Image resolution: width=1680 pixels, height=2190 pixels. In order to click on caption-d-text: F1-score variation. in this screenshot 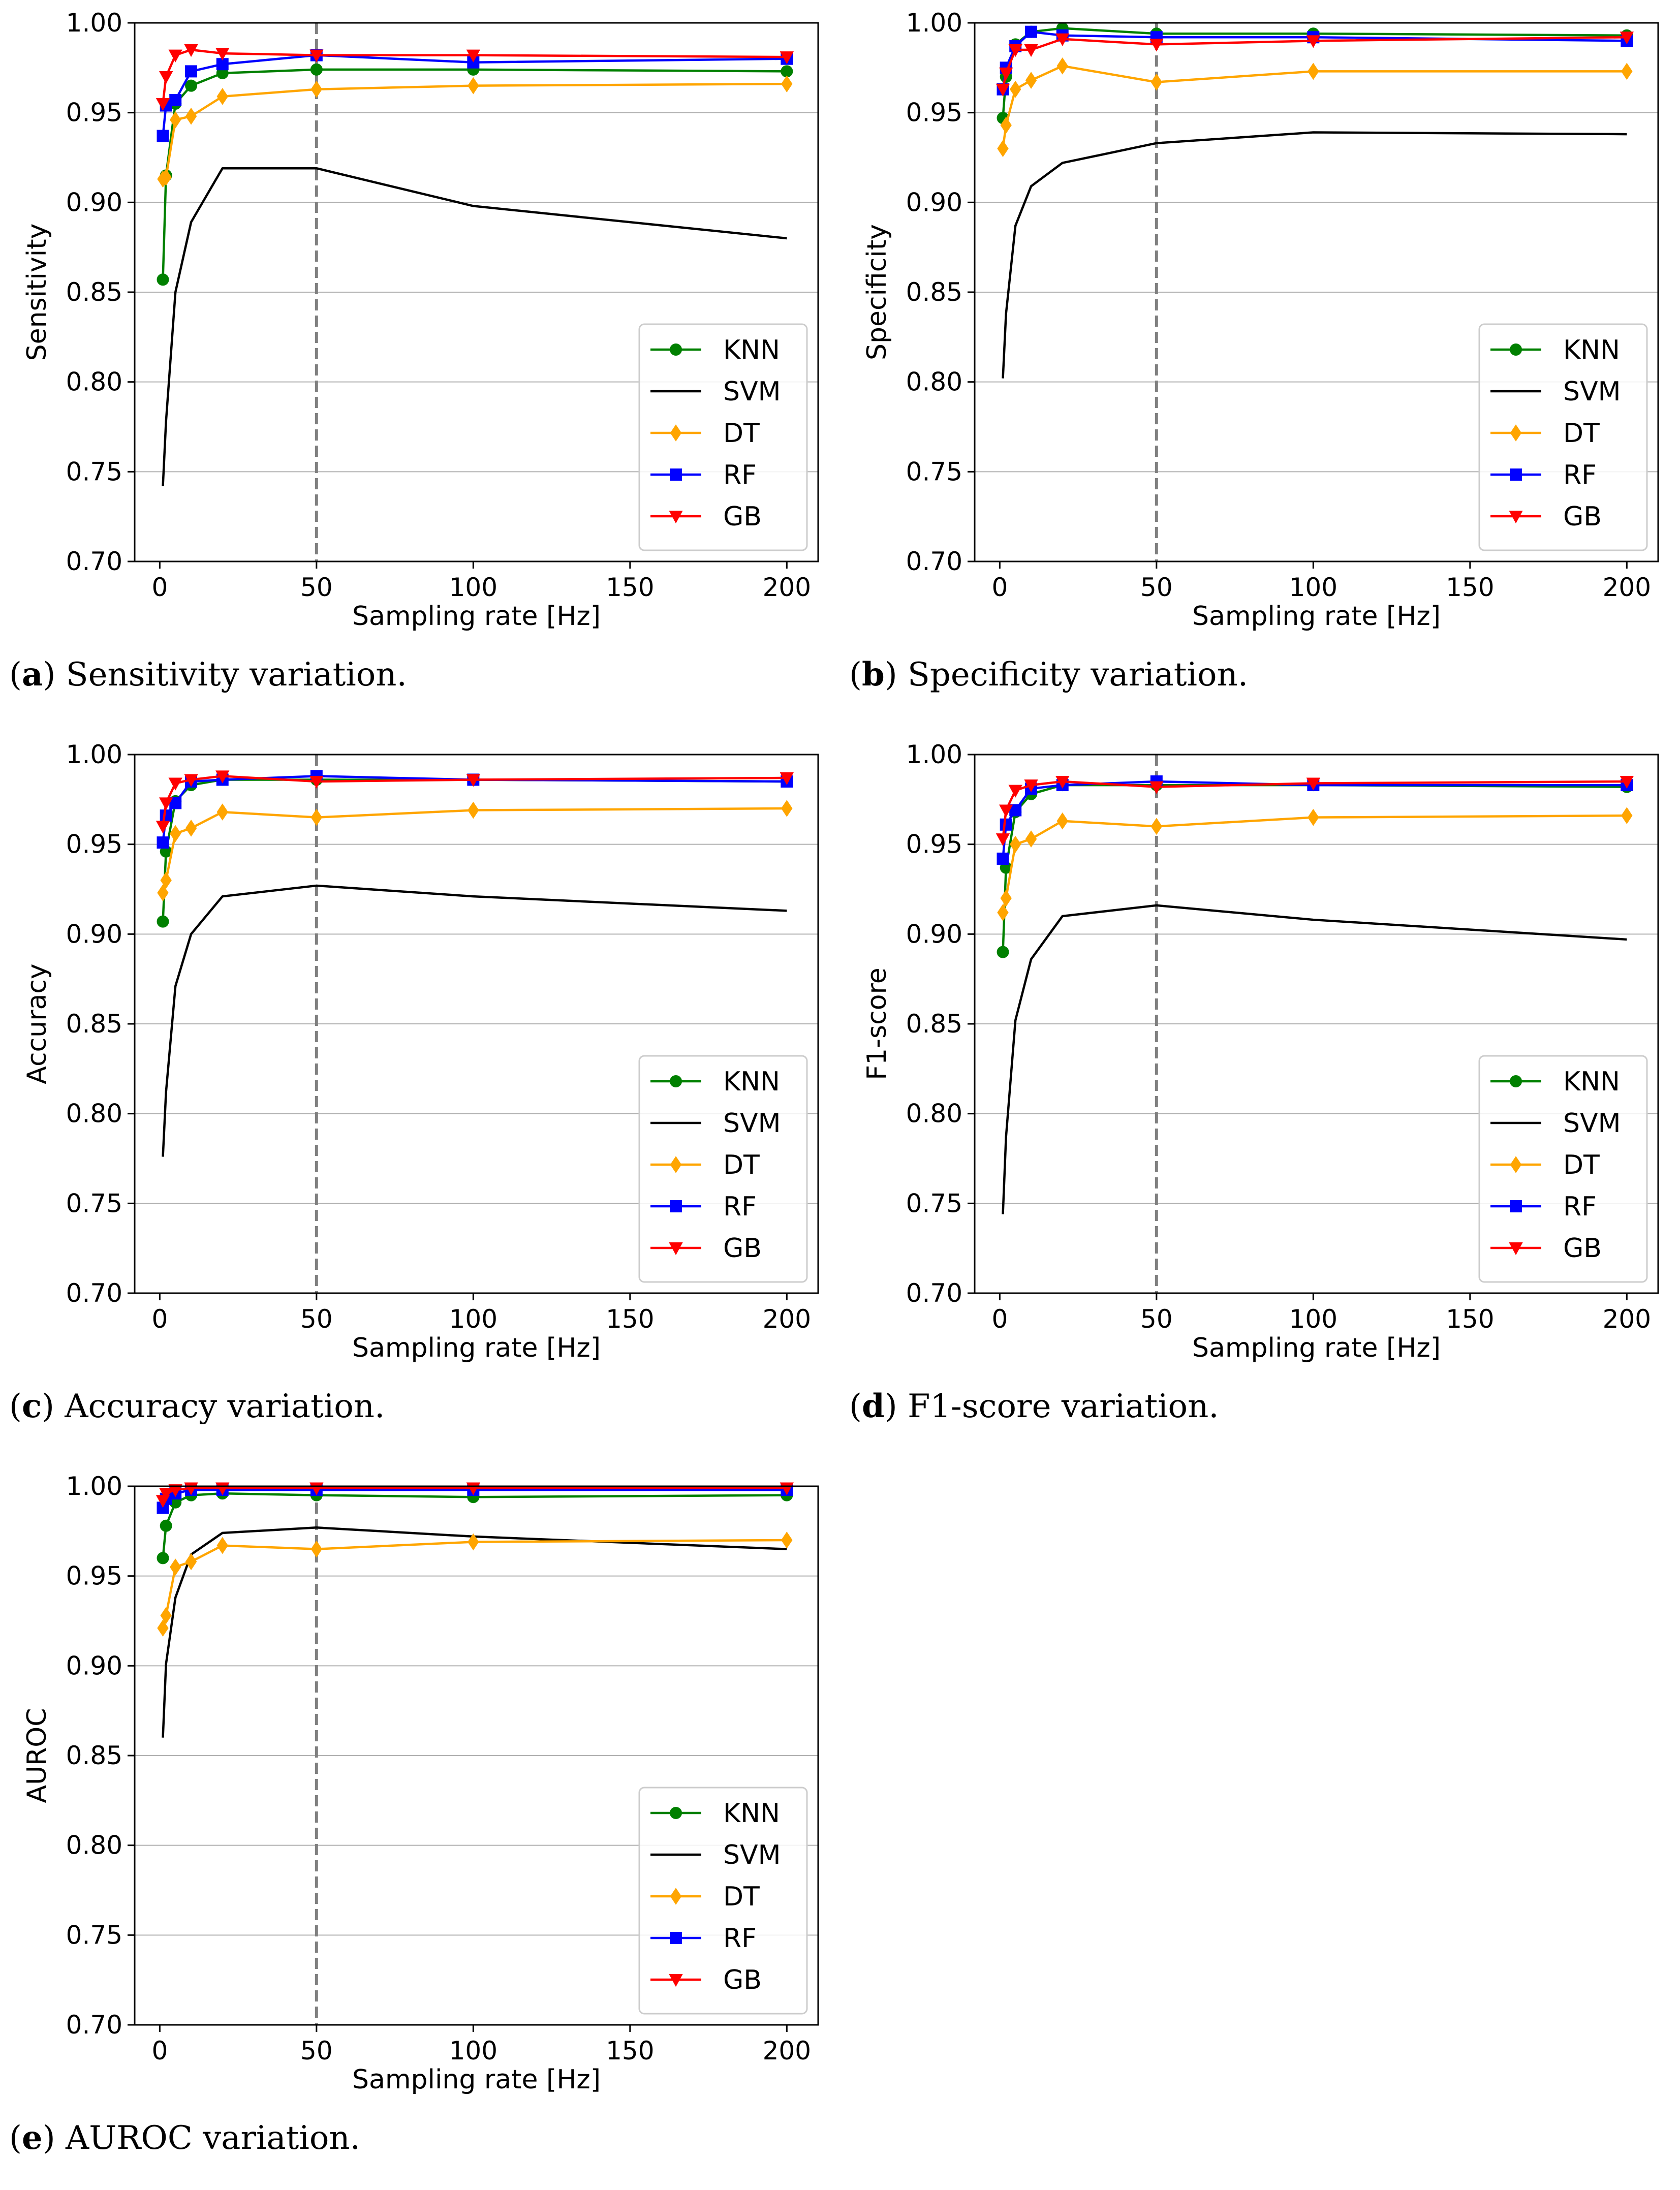, I will do `click(1058, 1406)`.